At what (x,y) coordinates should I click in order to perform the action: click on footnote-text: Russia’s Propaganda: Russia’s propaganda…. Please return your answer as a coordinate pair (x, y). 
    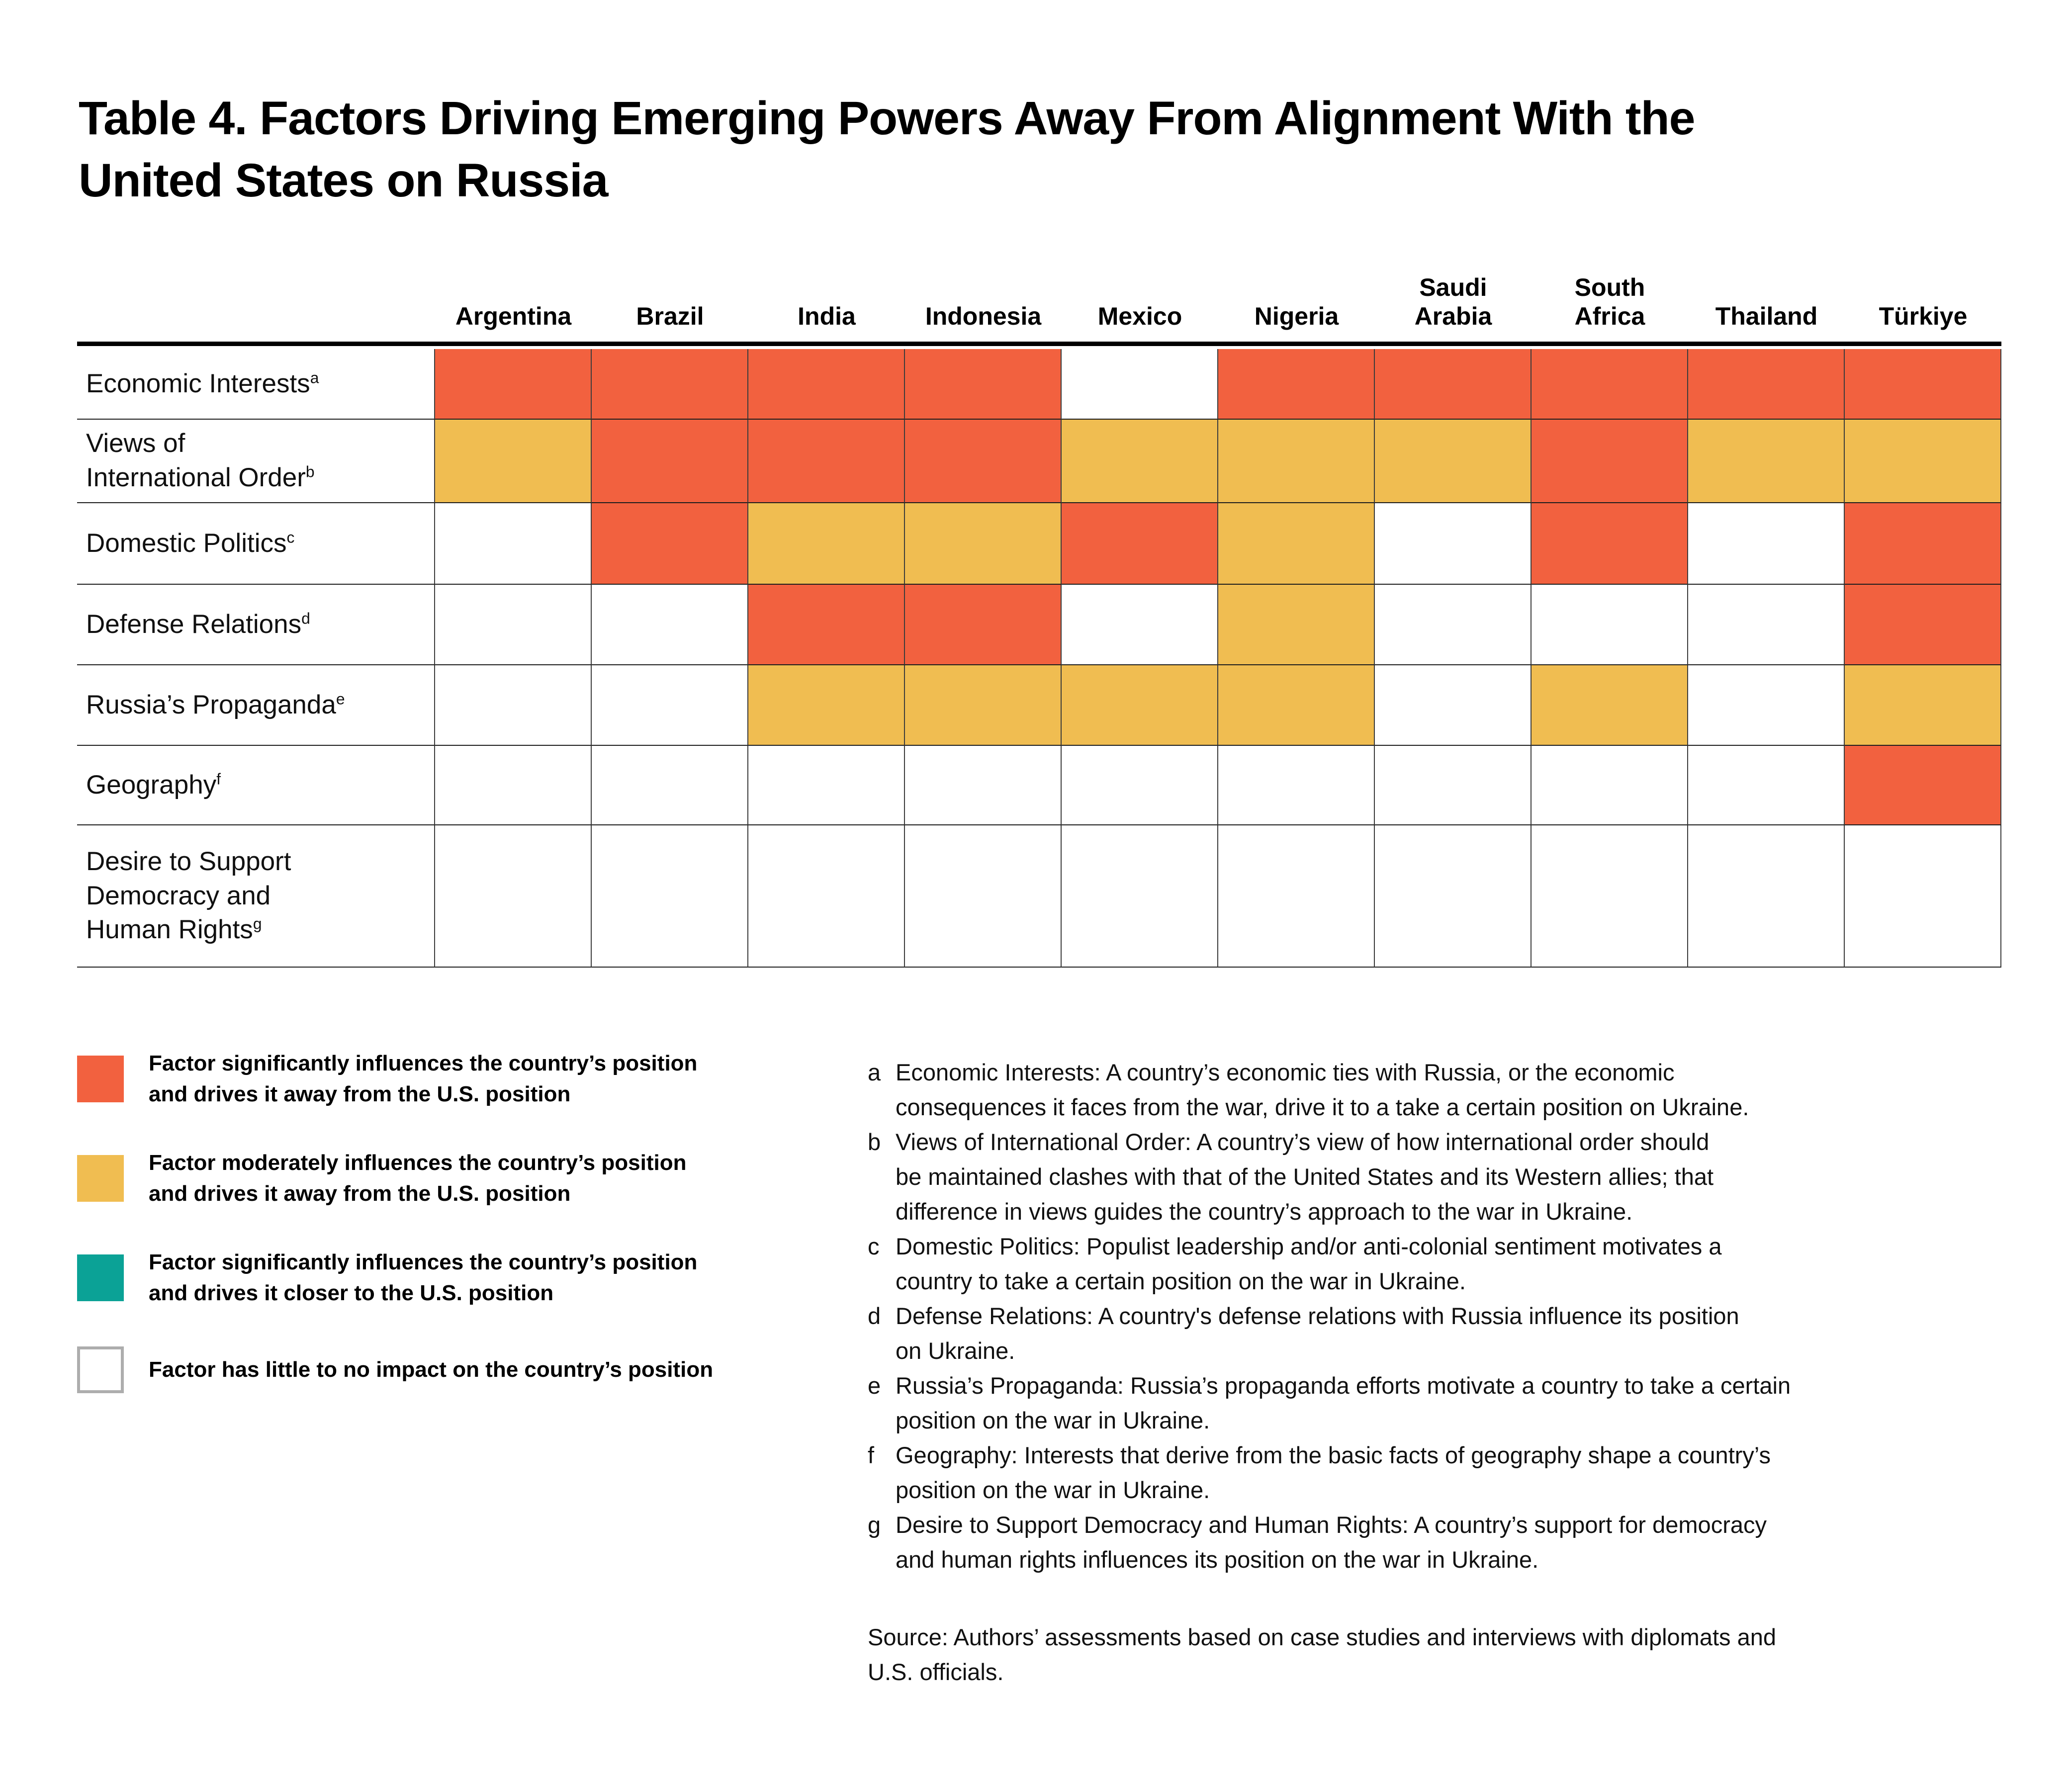
    Looking at the image, I should click on (1344, 1402).